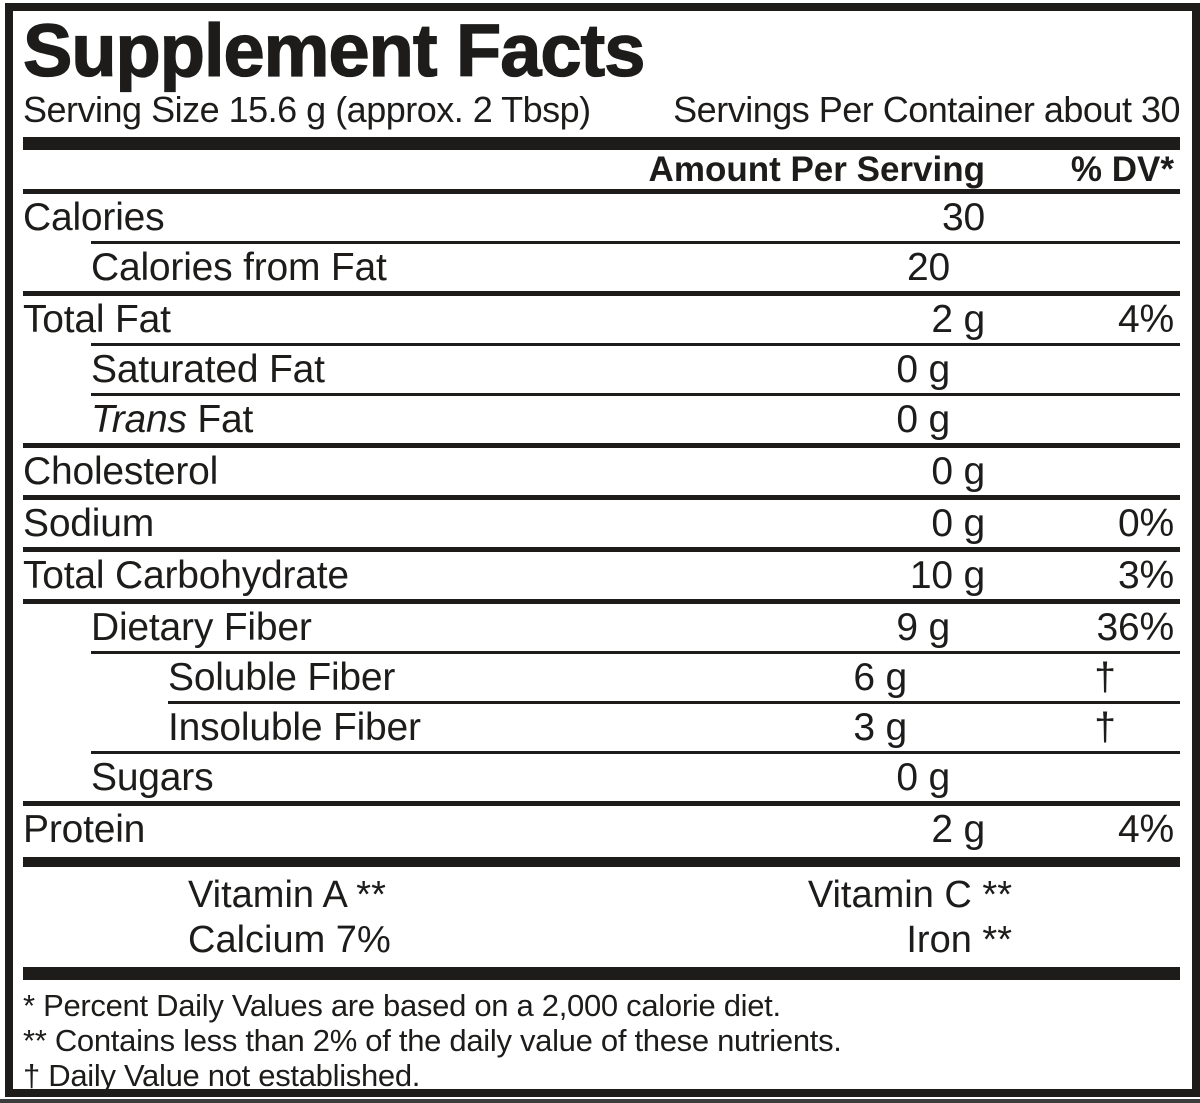 The image size is (1200, 1103). What do you see at coordinates (208, 369) in the screenshot?
I see `nutrient-label: Saturated Fat` at bounding box center [208, 369].